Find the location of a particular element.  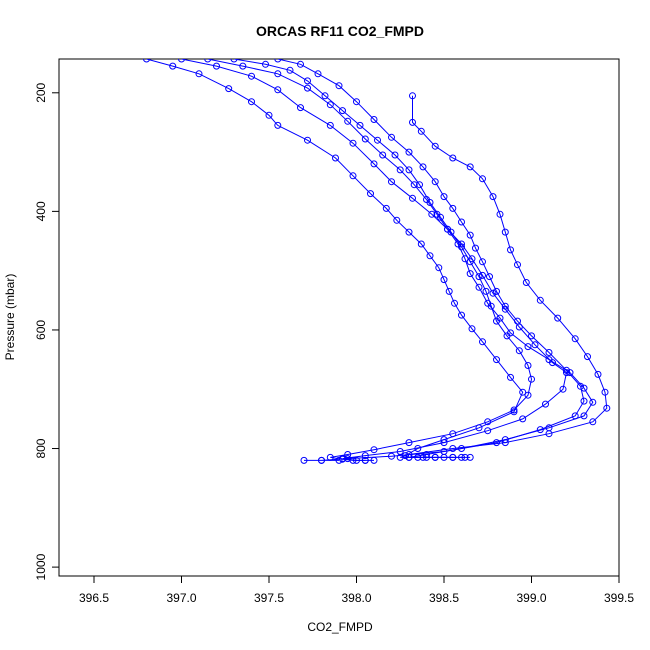

y-axis: 200 400 600 800 1000 is located at coordinates (46, 331).